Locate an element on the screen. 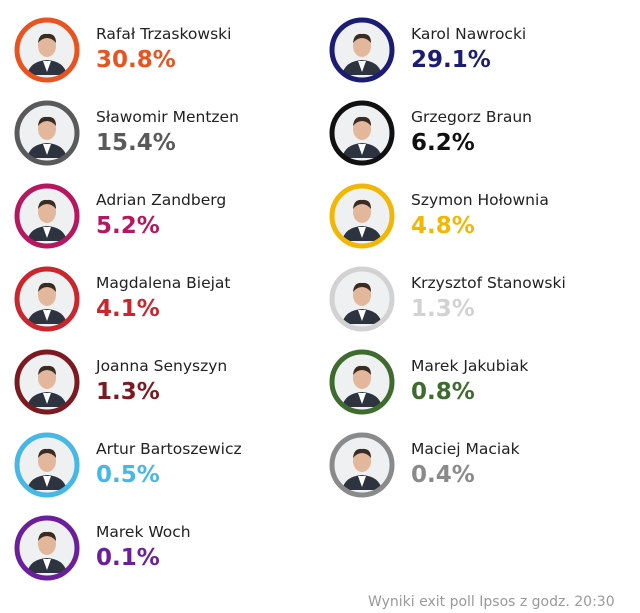 This screenshot has width=640, height=613. candidate-name: Krzysztof Stanowski is located at coordinates (488, 283).